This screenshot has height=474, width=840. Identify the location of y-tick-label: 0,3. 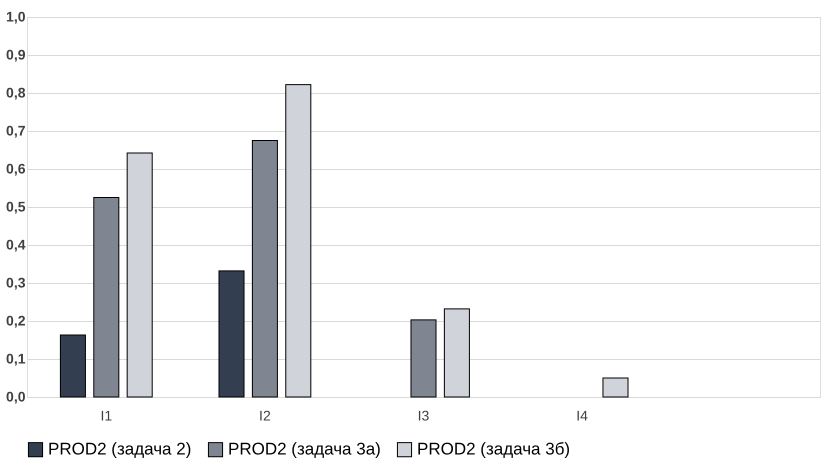
(16, 282).